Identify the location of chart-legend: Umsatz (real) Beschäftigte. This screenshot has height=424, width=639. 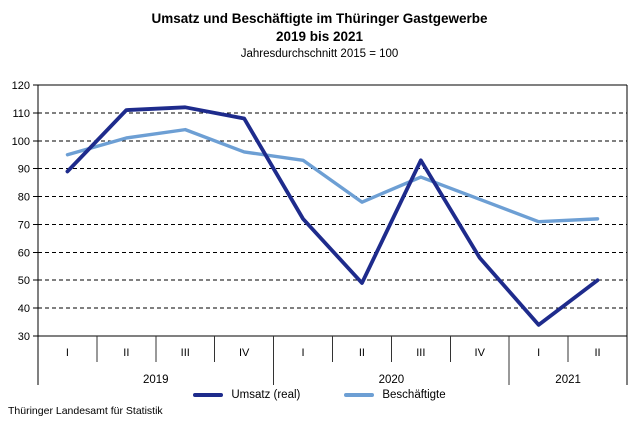
(319, 395).